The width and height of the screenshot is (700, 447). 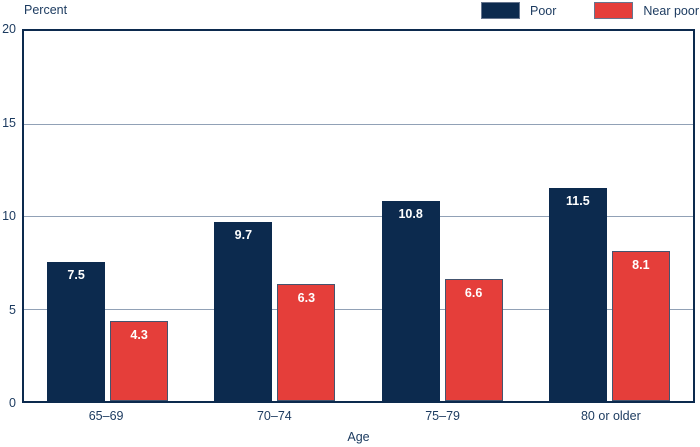 What do you see at coordinates (9, 29) in the screenshot?
I see `y-tick-20: 20` at bounding box center [9, 29].